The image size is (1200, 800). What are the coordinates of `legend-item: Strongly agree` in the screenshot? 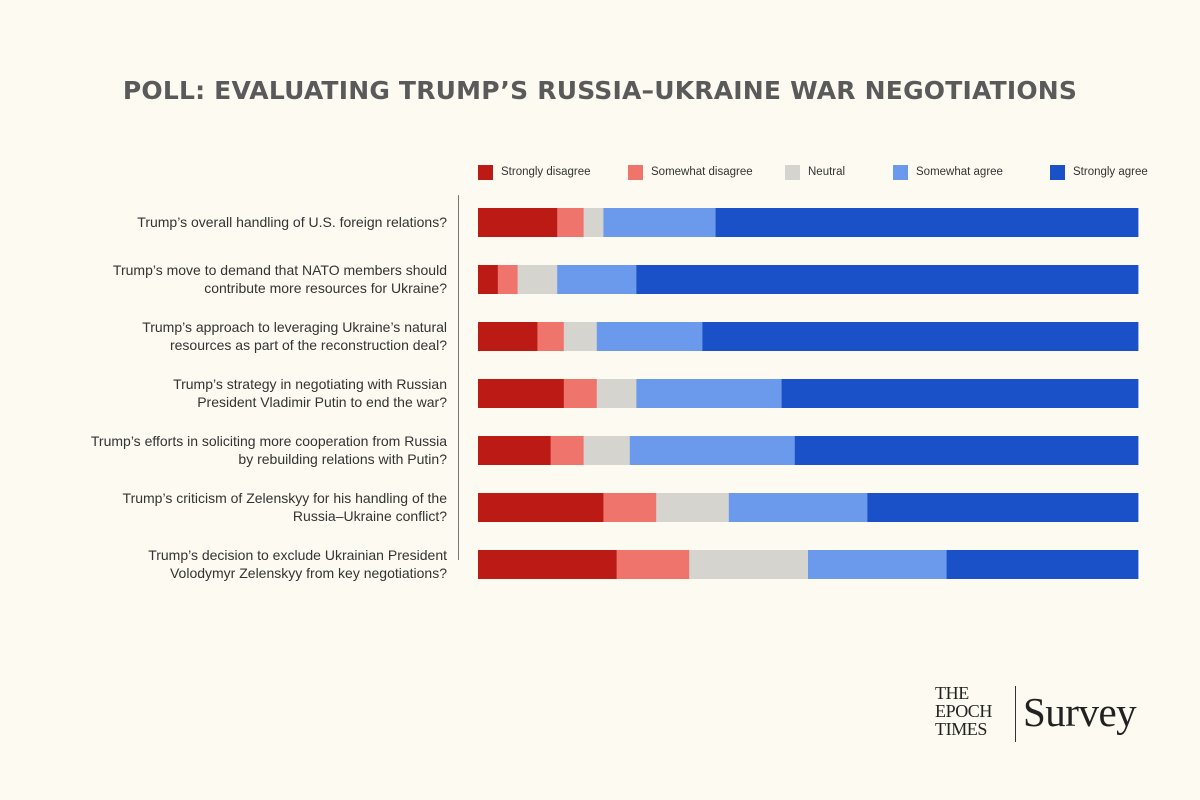 It's located at (1099, 172).